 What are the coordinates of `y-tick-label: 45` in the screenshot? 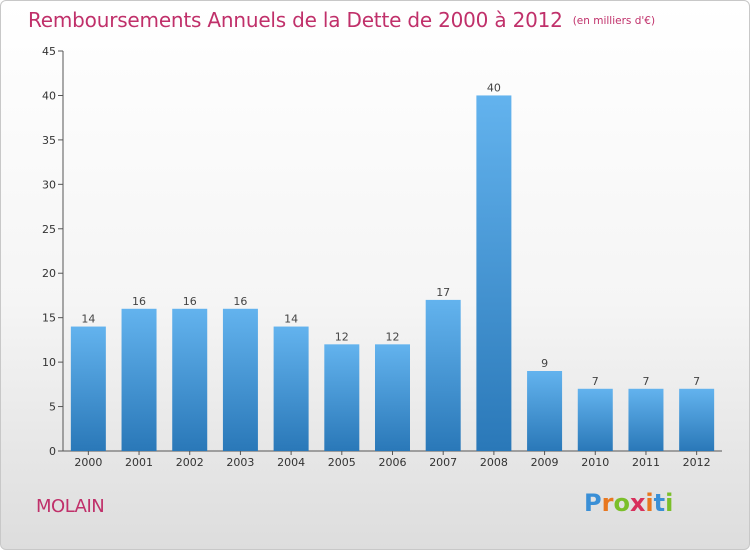 It's located at (49, 51).